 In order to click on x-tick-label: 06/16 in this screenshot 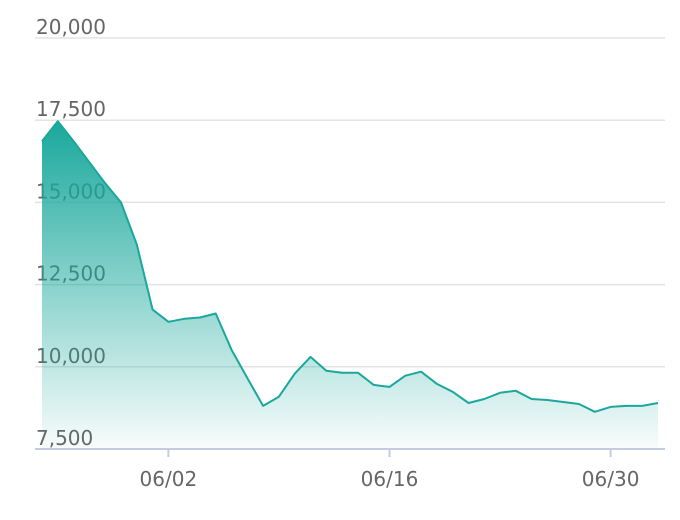, I will do `click(390, 479)`.